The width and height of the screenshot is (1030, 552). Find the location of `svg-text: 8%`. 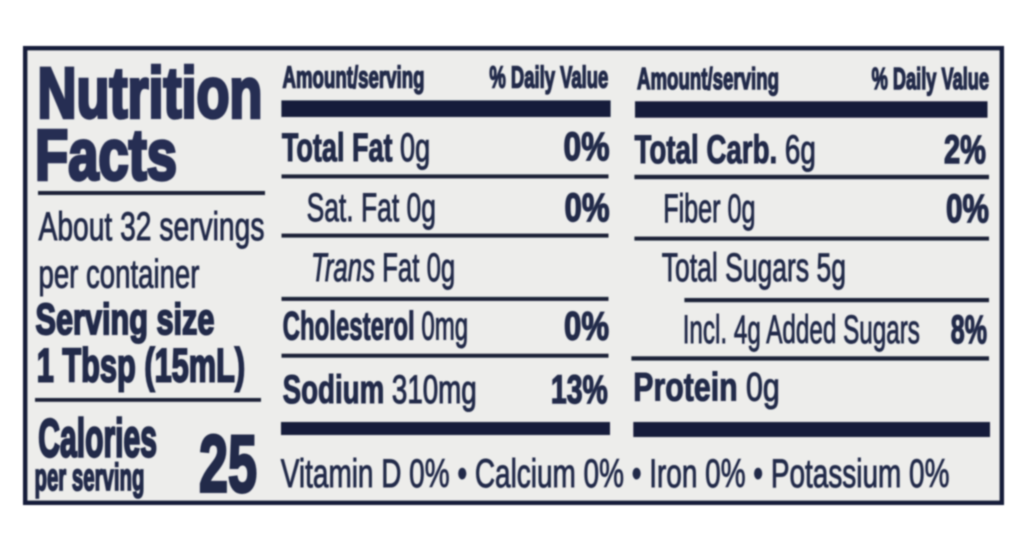

svg-text: 8% is located at coordinates (969, 330).